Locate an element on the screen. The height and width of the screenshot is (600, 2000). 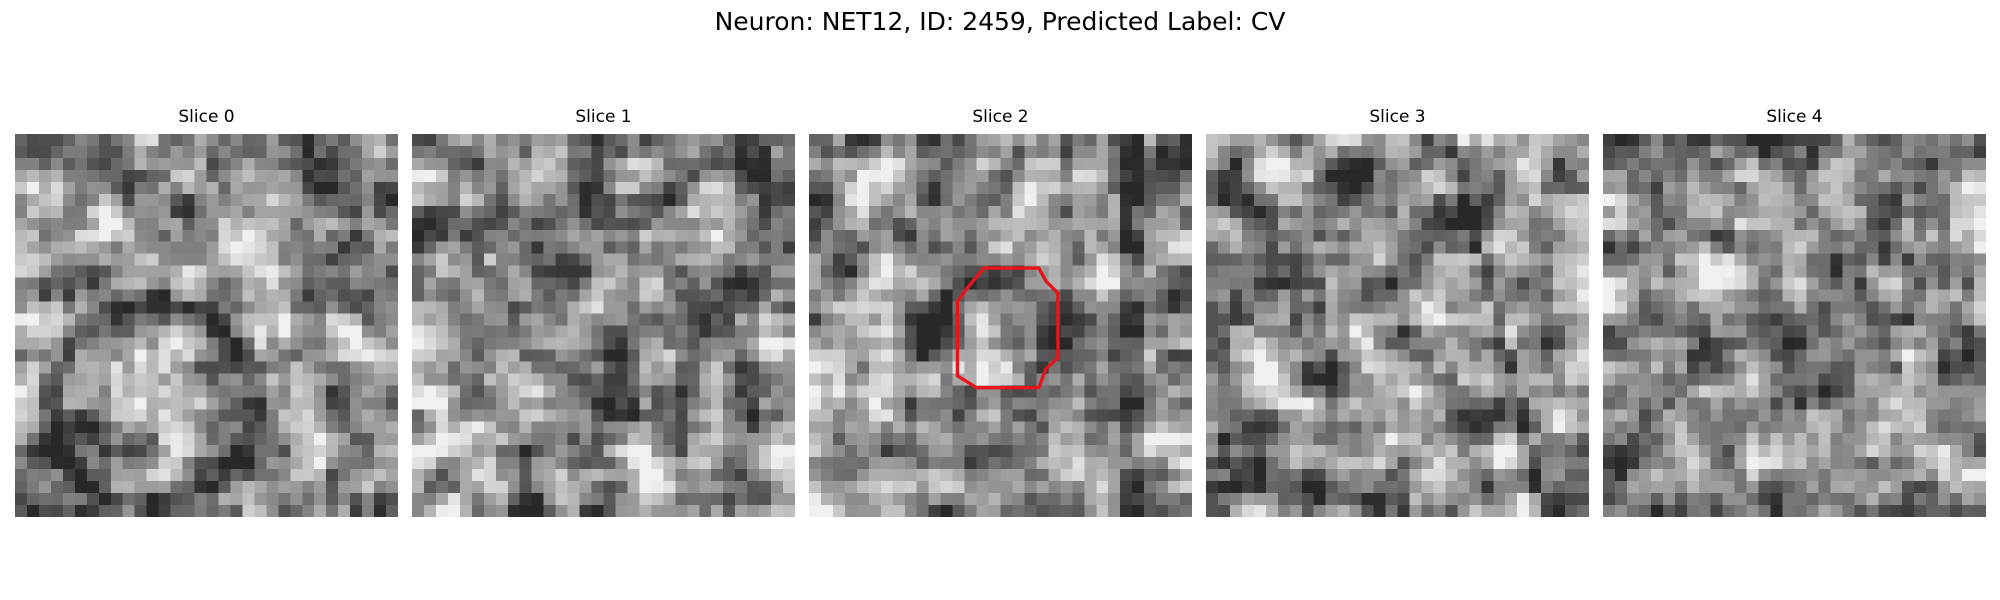
panel-title: Slice 2 is located at coordinates (1000, 117).